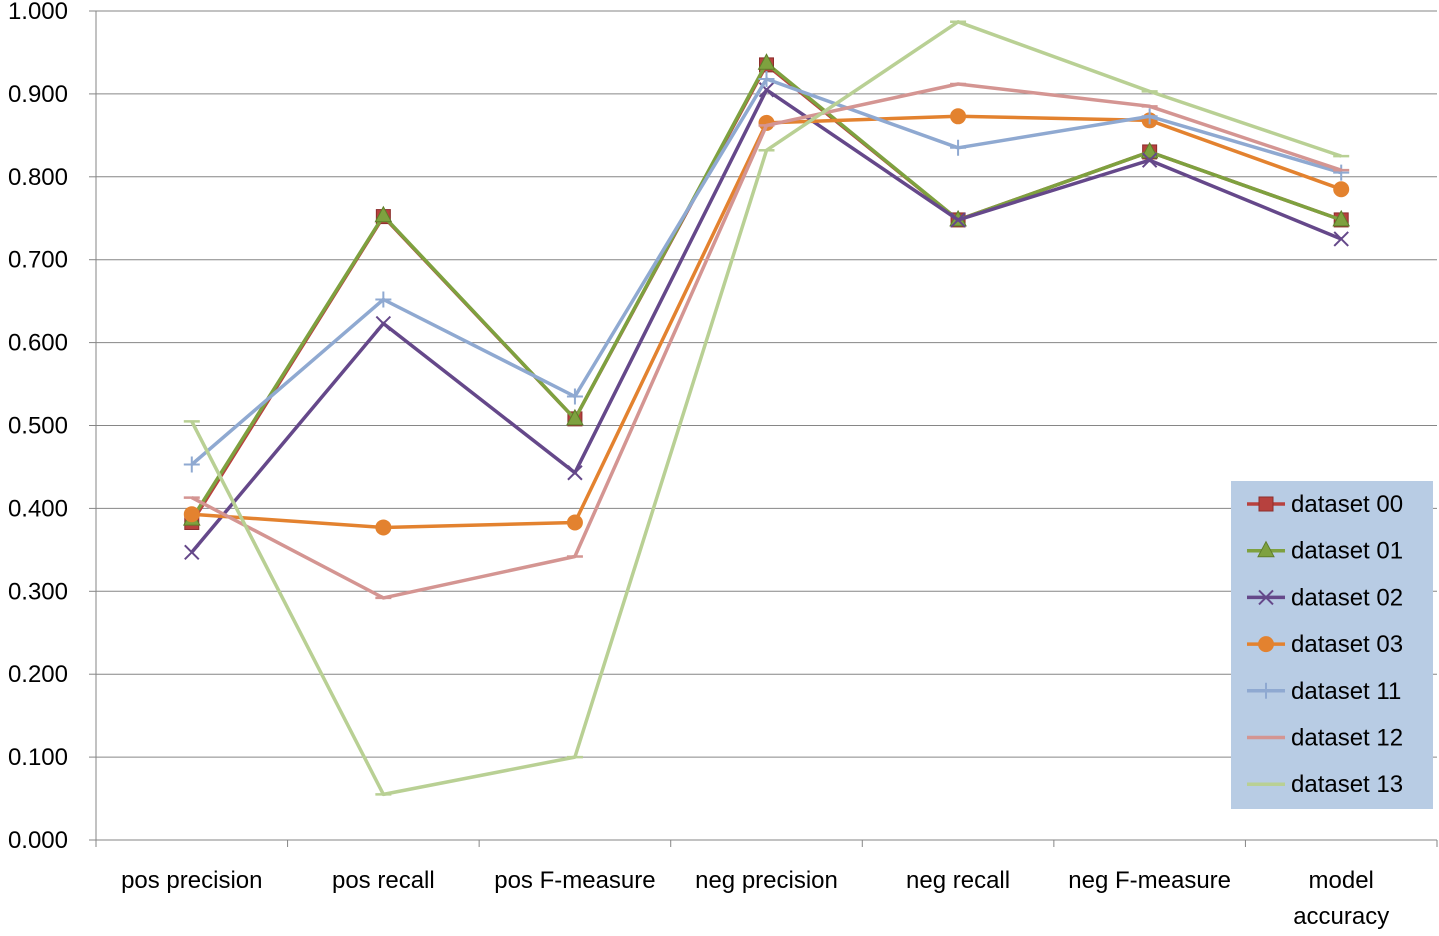 The image size is (1439, 936). I want to click on legend-label: dataset 13, so click(1347, 784).